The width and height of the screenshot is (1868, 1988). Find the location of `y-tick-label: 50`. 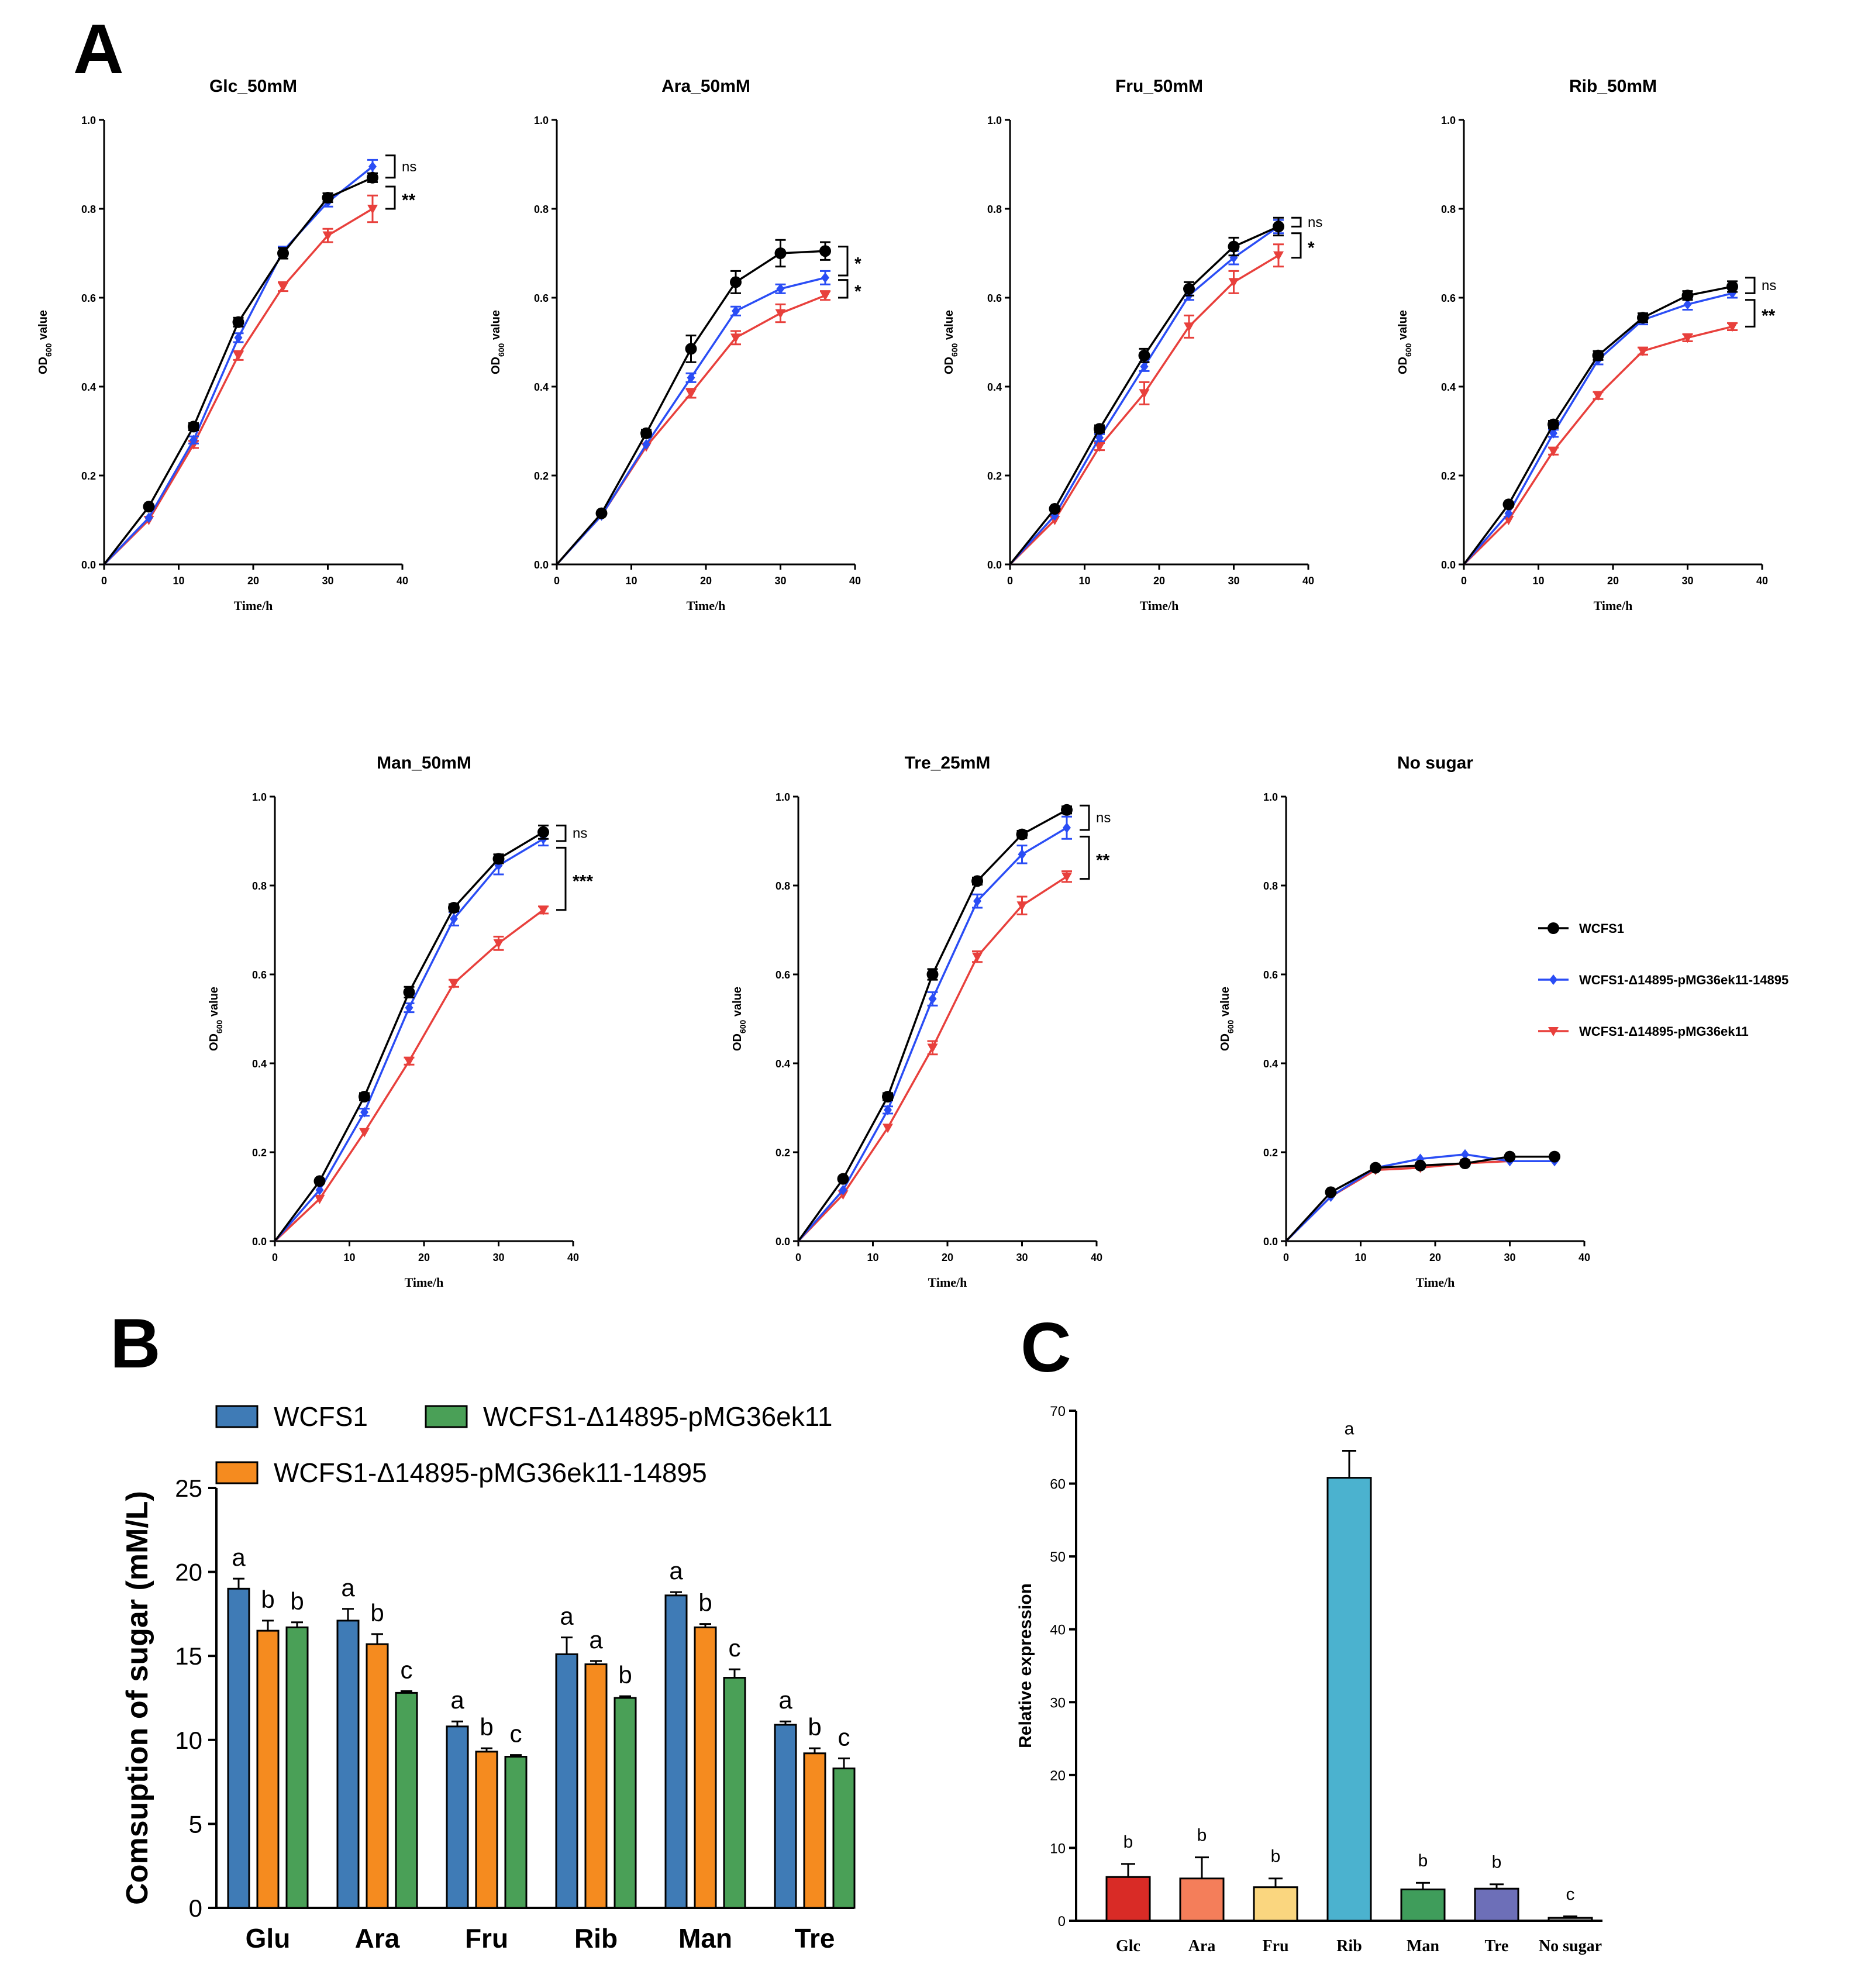

y-tick-label: 50 is located at coordinates (1058, 1557).